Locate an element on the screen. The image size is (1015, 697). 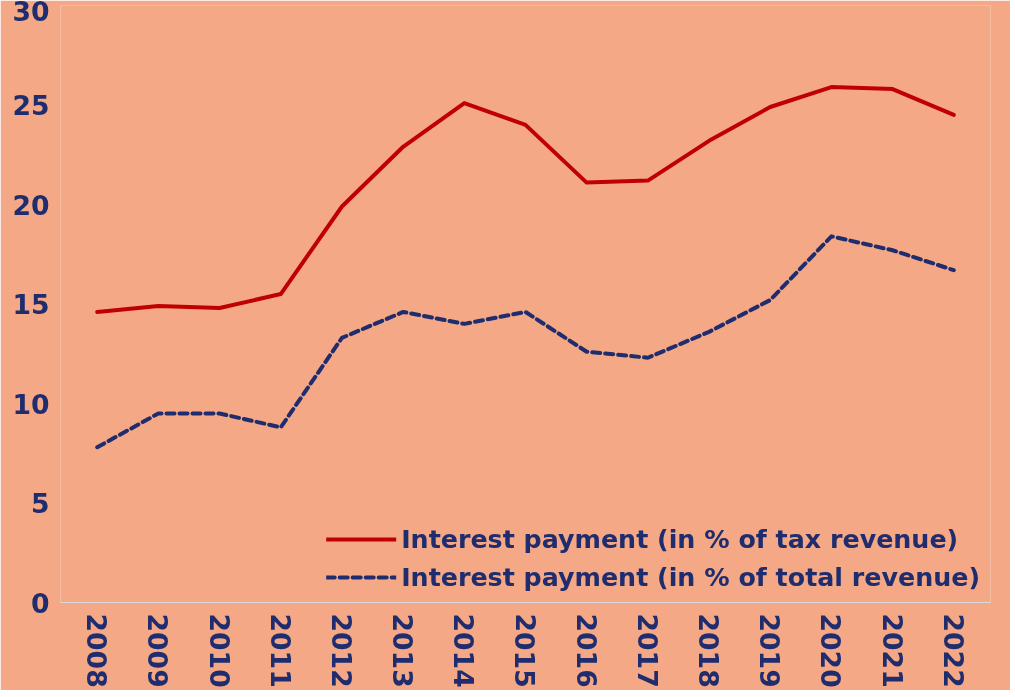
x-tick-label: 2022 is located at coordinates (953, 650).